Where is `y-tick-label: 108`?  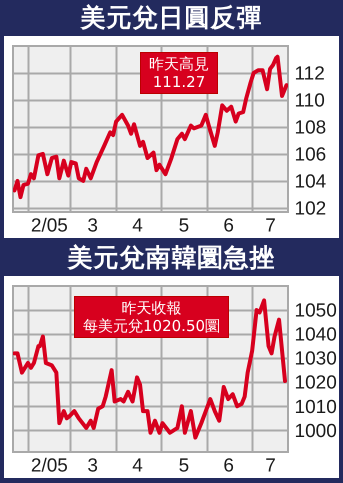
y-tick-label: 108 is located at coordinates (310, 127).